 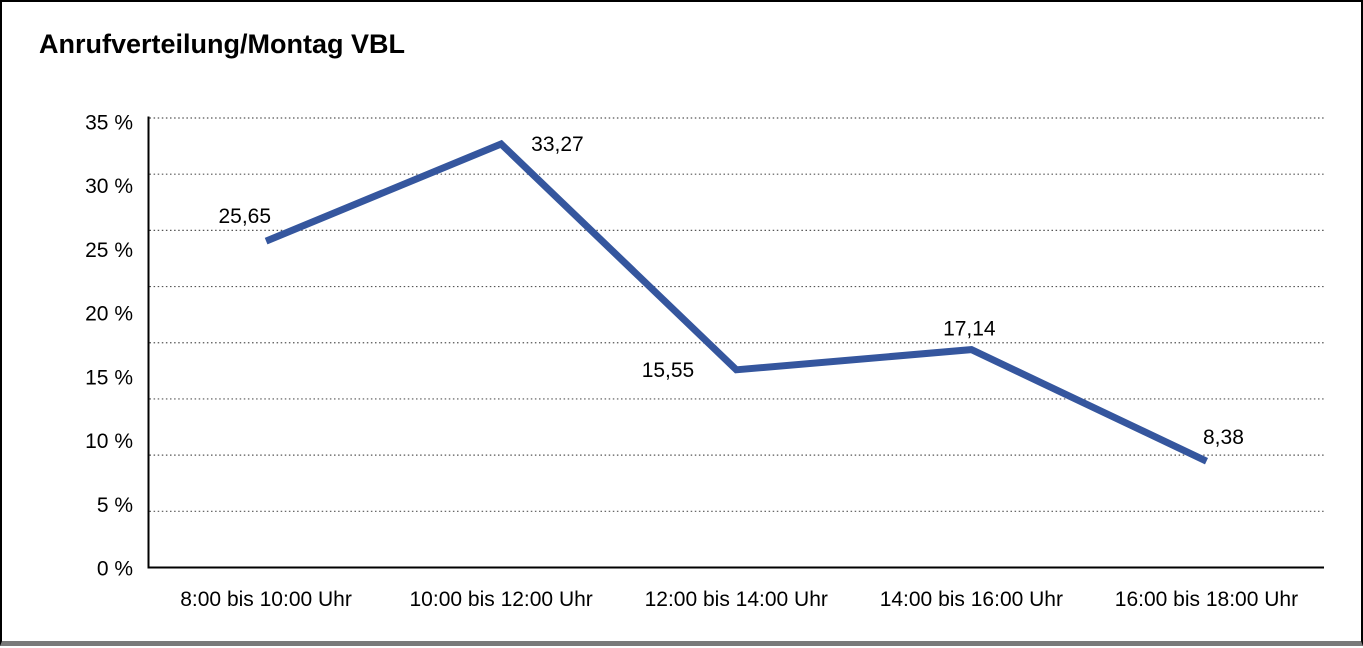 I want to click on value-label: 25,65, so click(x=244, y=216).